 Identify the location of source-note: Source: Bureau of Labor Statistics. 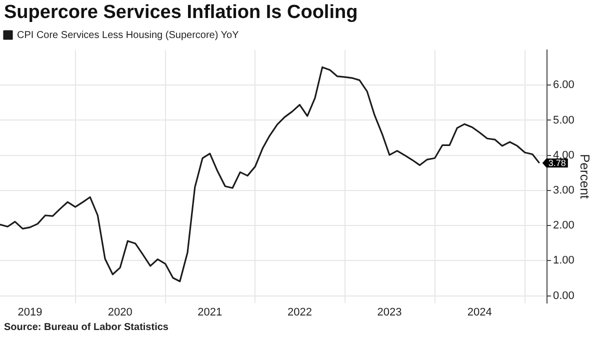
(86, 327).